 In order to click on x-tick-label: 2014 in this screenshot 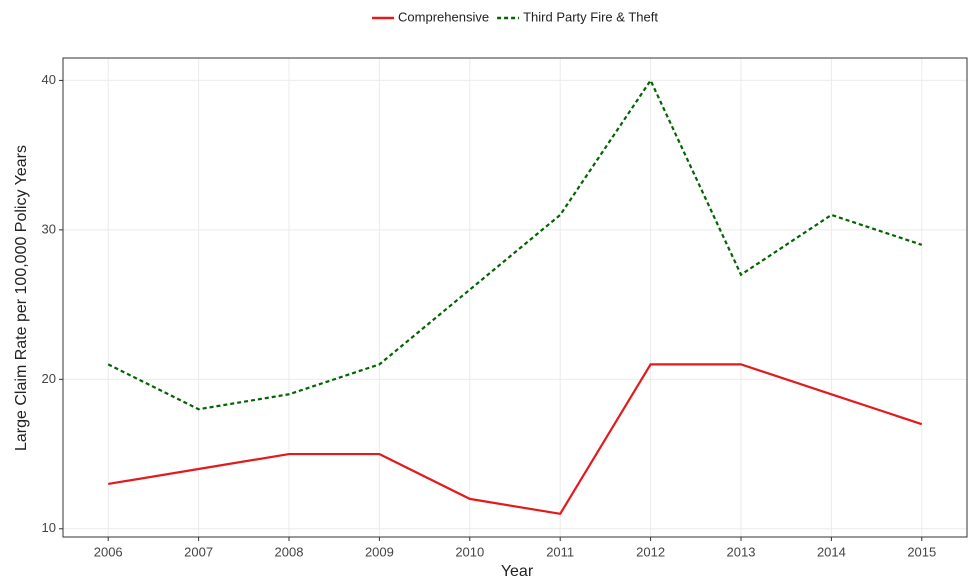, I will do `click(831, 551)`.